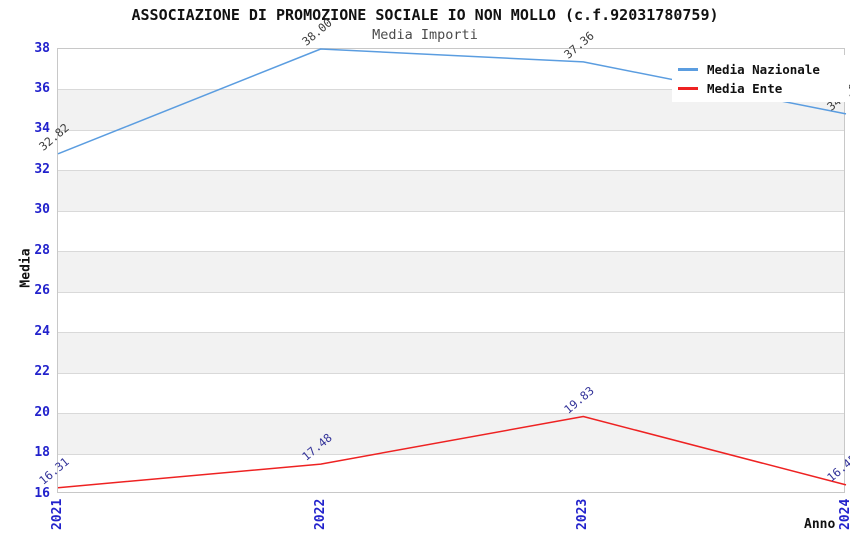  Describe the element at coordinates (42, 210) in the screenshot. I see `y-tick-label: 30` at that location.